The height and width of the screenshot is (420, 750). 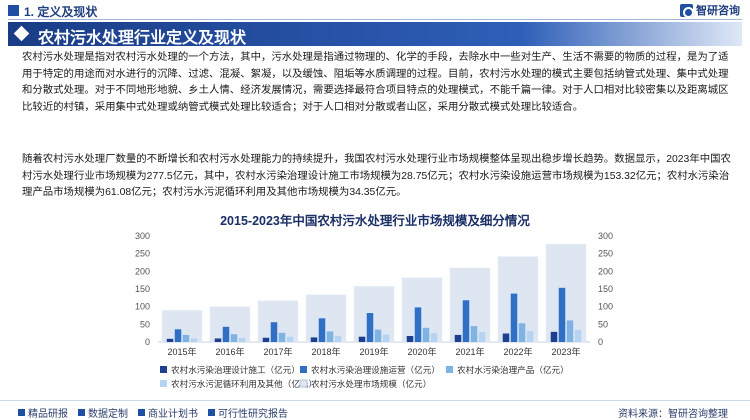 What do you see at coordinates (277, 351) in the screenshot?
I see `x-tick-label: 2017年` at bounding box center [277, 351].